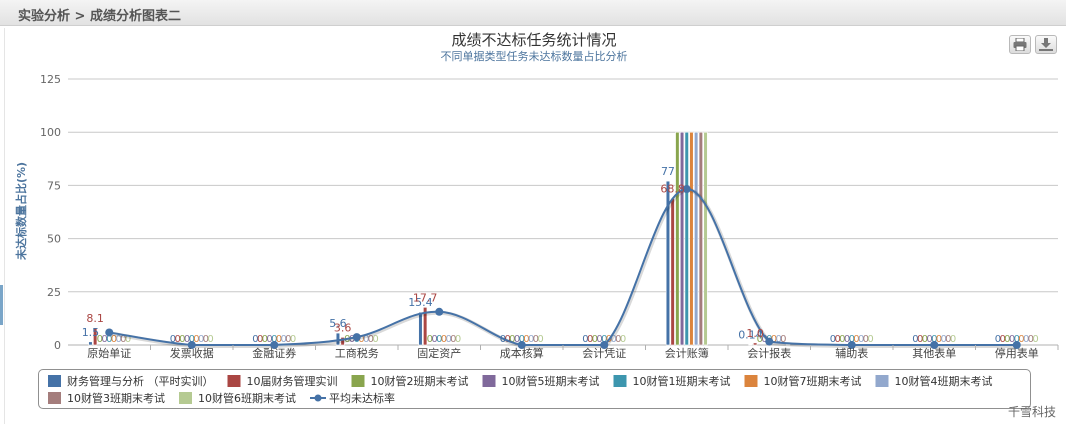 Image resolution: width=1066 pixels, height=424 pixels. What do you see at coordinates (318, 398) in the screenshot?
I see `legend-point-symbol` at bounding box center [318, 398].